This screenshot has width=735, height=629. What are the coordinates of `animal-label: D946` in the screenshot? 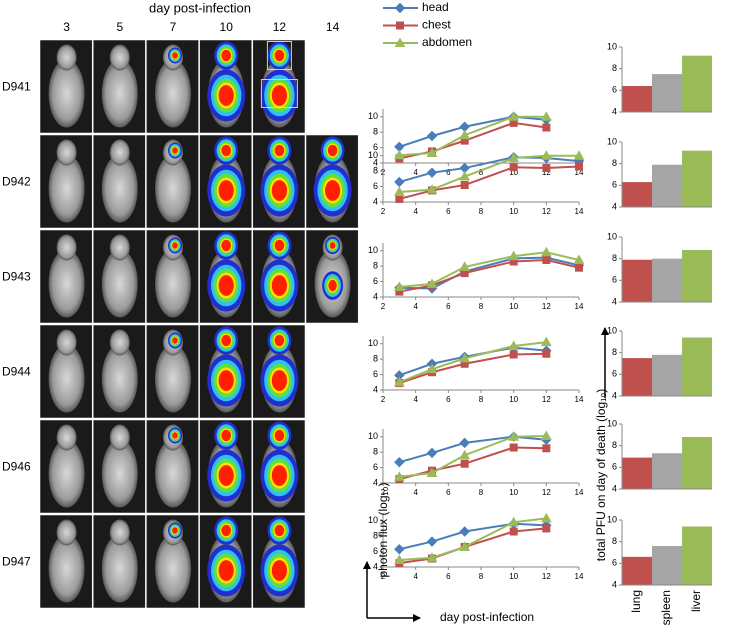 It's located at (16, 467).